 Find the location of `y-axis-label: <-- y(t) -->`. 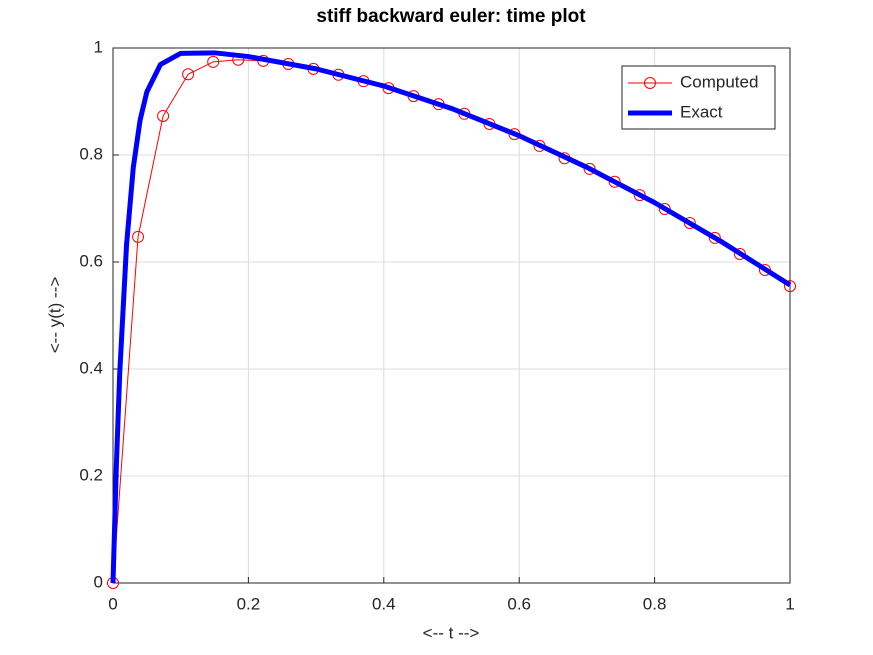

y-axis-label: <-- y(t) --> is located at coordinates (54, 315).